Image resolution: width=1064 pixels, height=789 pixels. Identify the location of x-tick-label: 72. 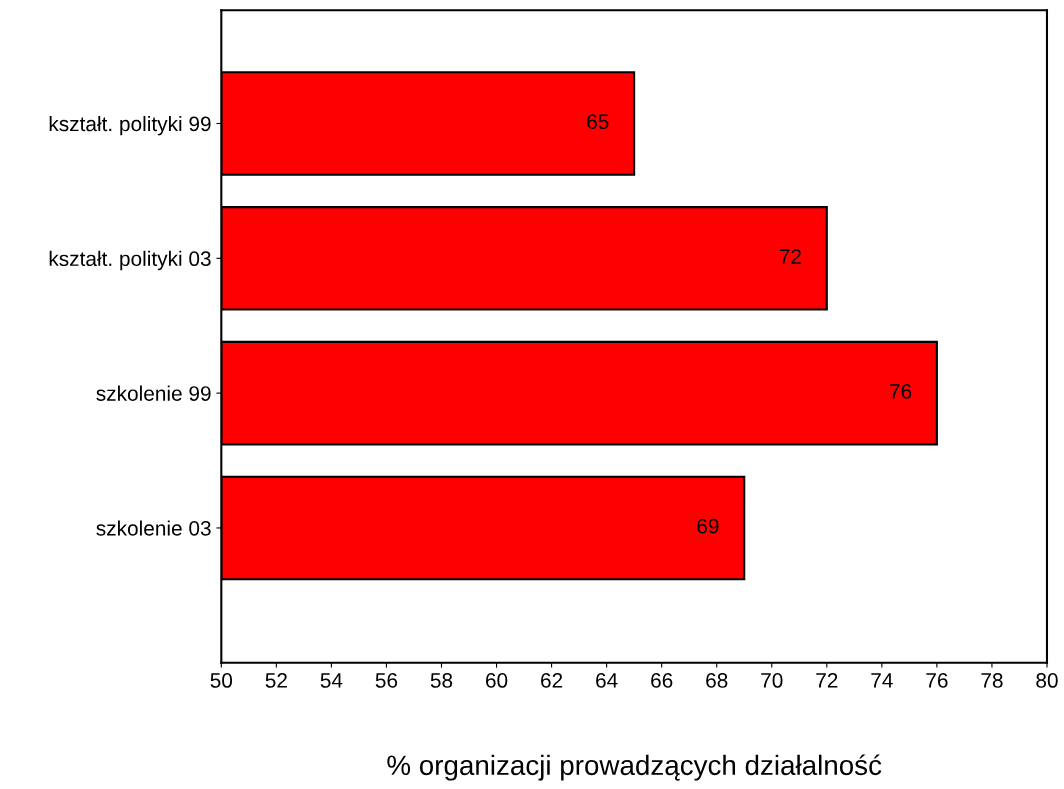
(827, 680).